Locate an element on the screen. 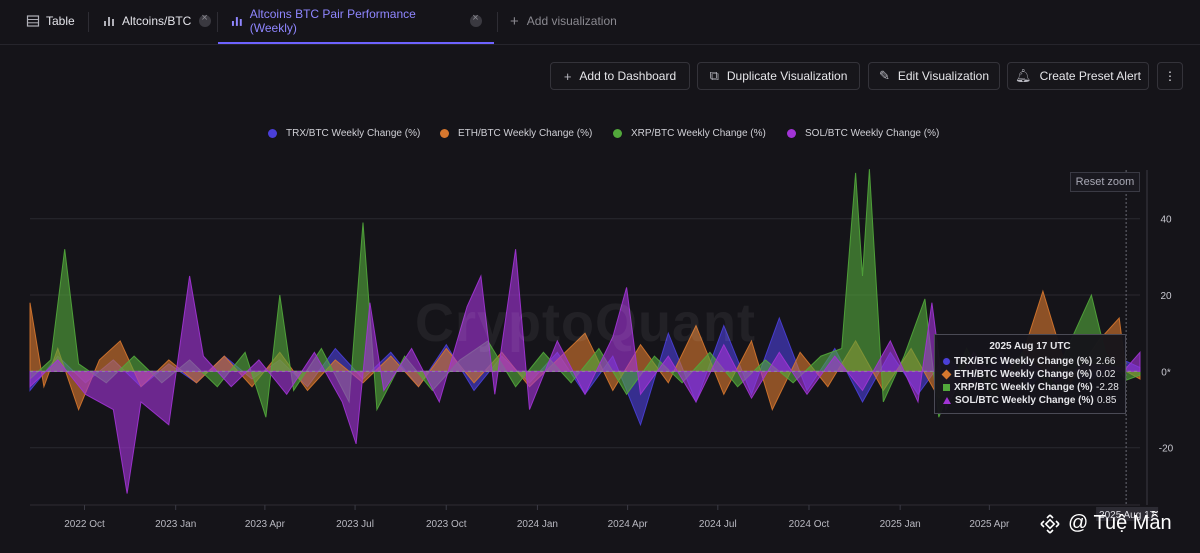 The width and height of the screenshot is (1200, 553). pencil-icon: ✎ is located at coordinates (884, 75).